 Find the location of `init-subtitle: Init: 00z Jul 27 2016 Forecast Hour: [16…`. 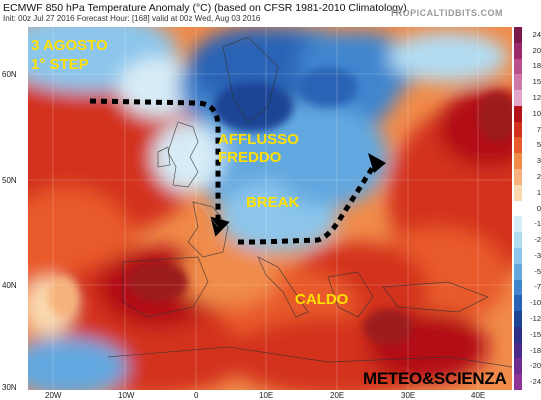

init-subtitle: Init: 00z Jul 27 2016 Forecast Hour: [16… is located at coordinates (132, 18).